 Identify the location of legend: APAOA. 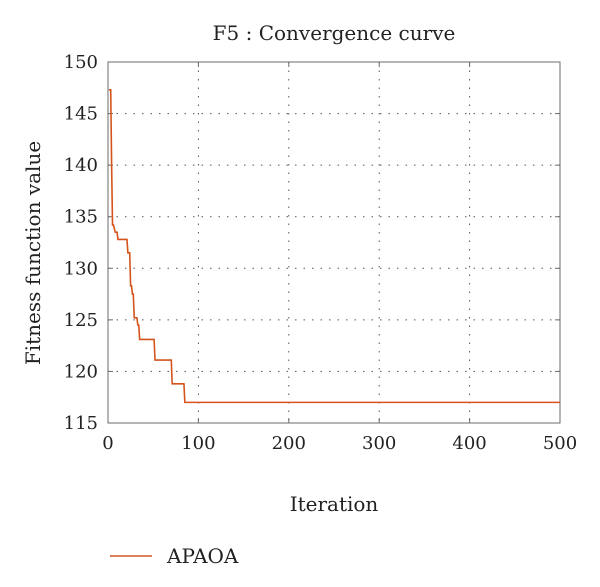
(174, 556).